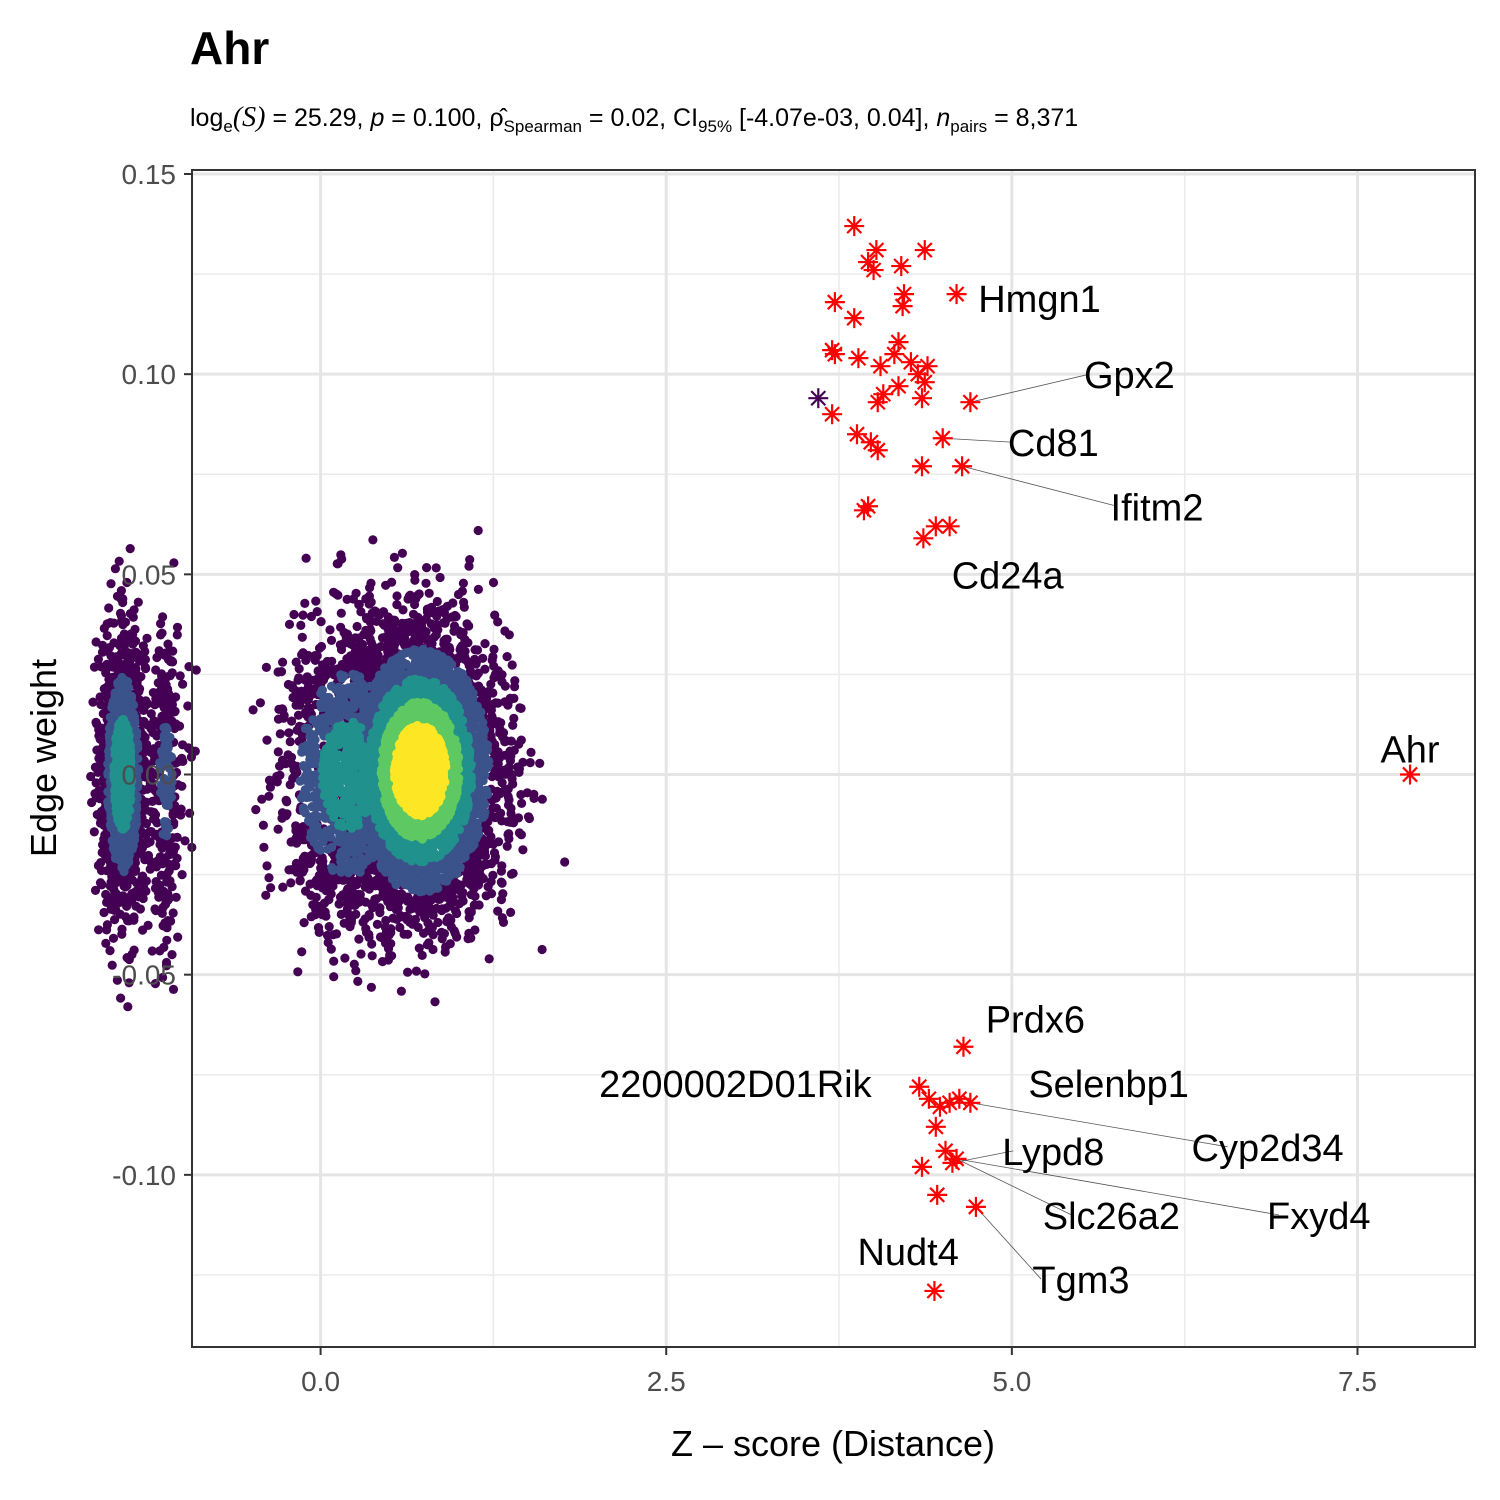 Image resolution: width=1500 pixels, height=1500 pixels. What do you see at coordinates (318, 118) in the screenshot?
I see `subtitle-stat-value: = 25.29,` at bounding box center [318, 118].